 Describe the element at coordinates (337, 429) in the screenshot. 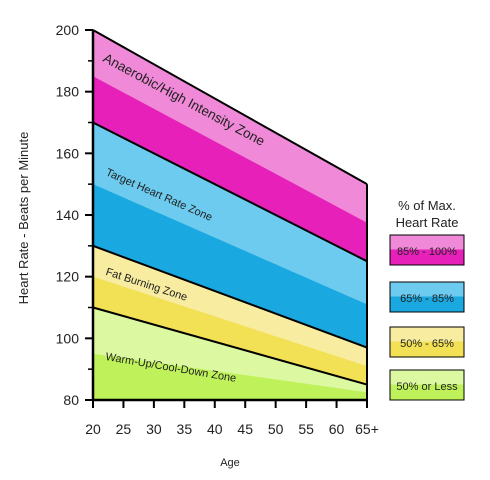

I see `x-tick-label: 60` at that location.